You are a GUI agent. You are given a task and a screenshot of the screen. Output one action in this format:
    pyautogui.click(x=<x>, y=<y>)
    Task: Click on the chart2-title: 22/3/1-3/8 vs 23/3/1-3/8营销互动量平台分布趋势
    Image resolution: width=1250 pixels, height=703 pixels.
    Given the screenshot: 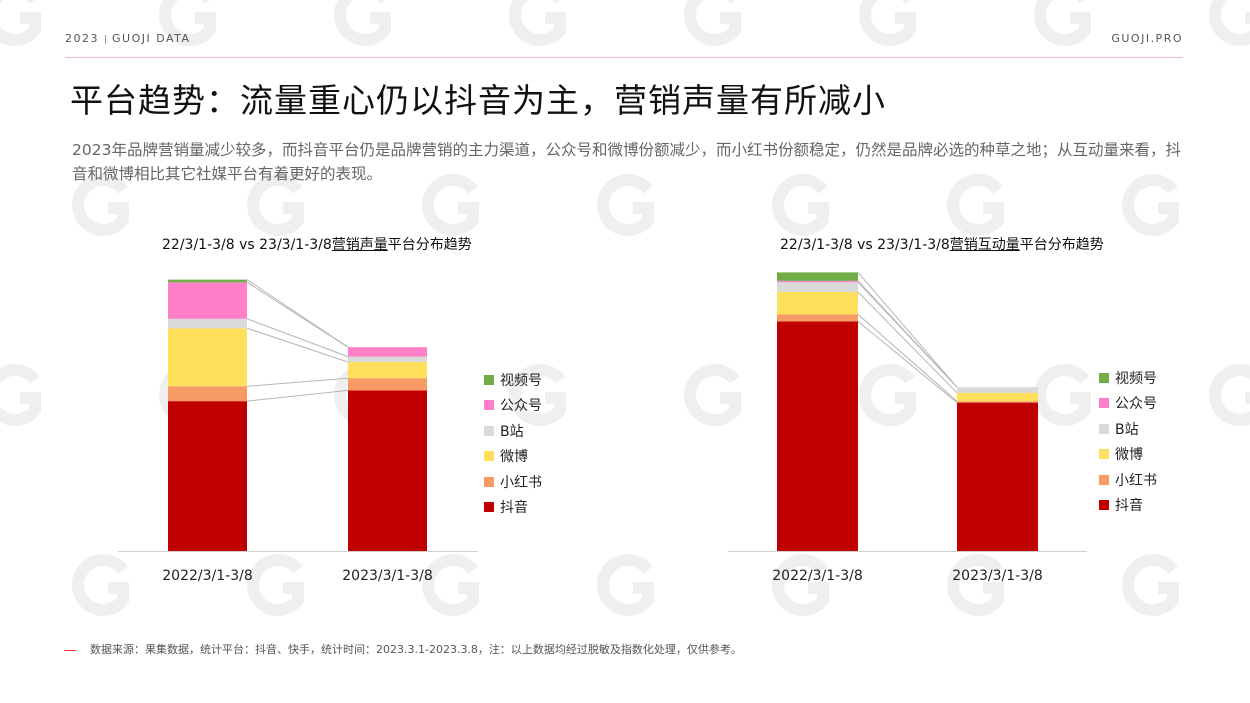 What is the action you would take?
    pyautogui.click(x=942, y=244)
    